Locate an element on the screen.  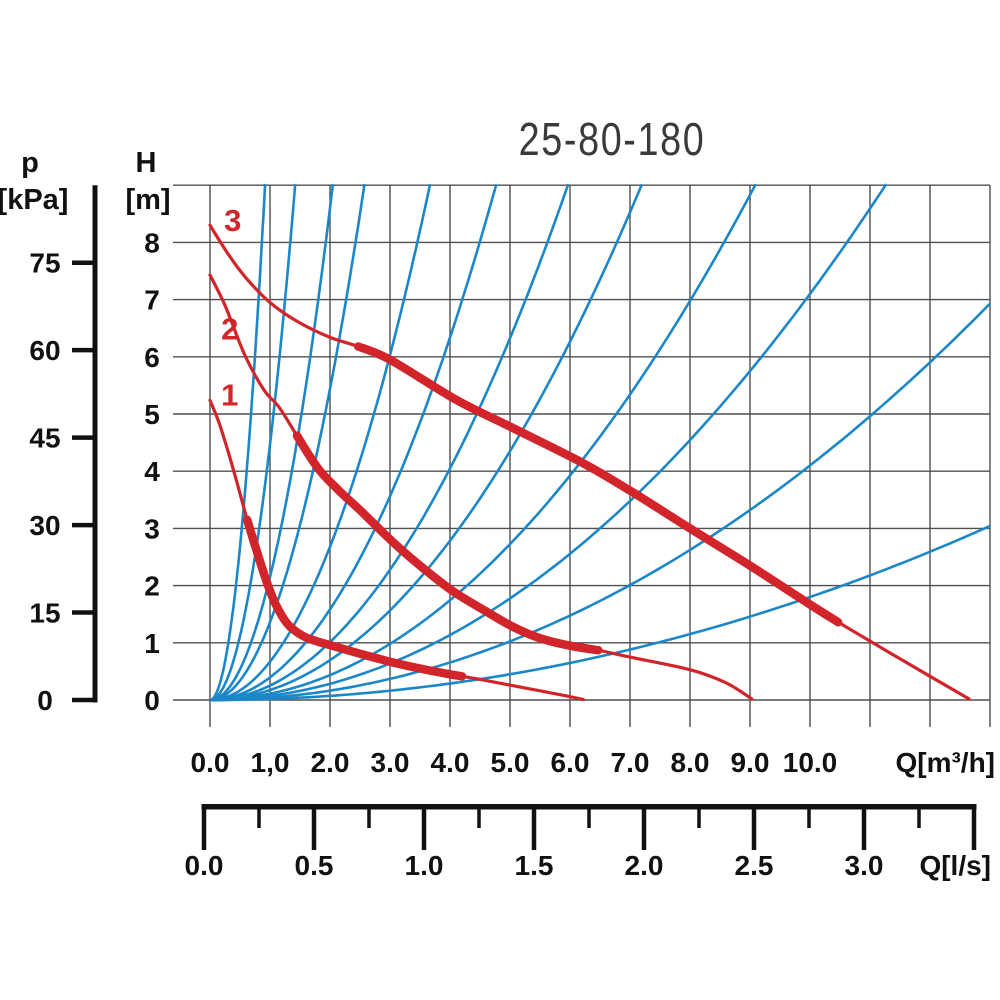
flow-ls-tick-label: 0.5 is located at coordinates (314, 865).